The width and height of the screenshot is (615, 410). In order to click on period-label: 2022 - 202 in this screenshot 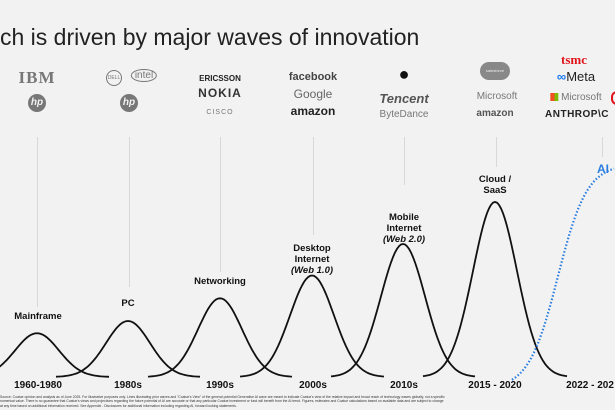, I will do `click(590, 385)`.